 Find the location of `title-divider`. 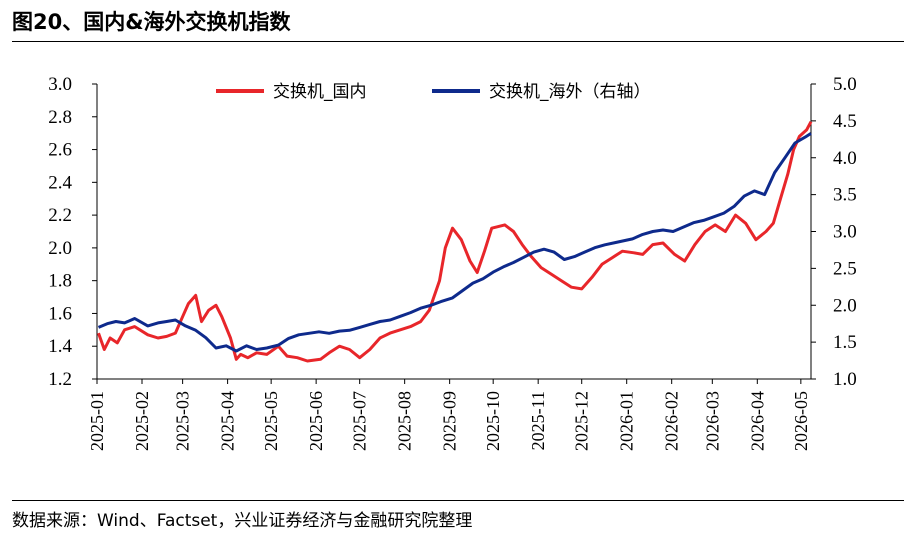

title-divider is located at coordinates (458, 41).